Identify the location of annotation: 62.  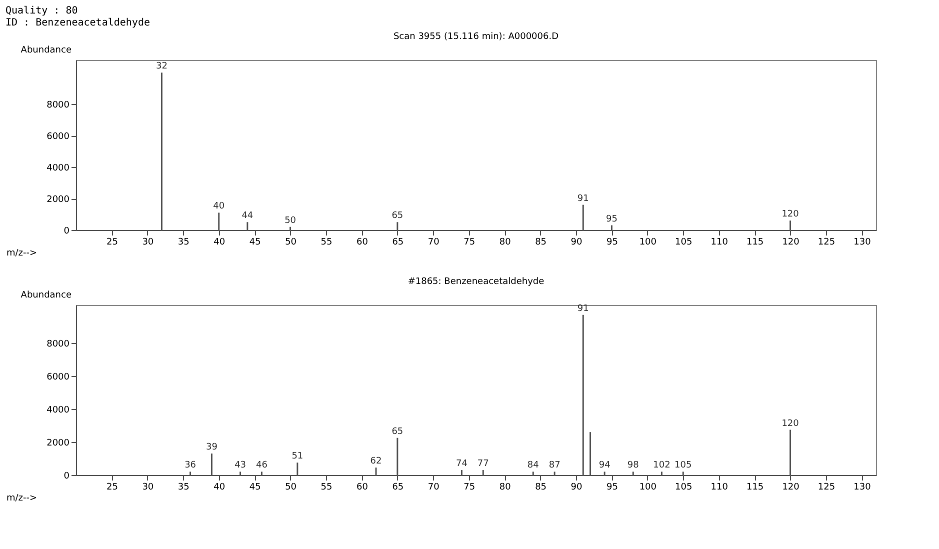
(376, 461).